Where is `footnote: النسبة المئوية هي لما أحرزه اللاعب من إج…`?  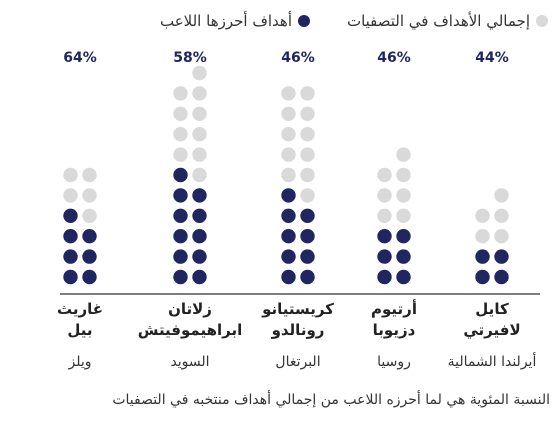 footnote: النسبة المئوية هي لما أحرزه اللاعب من إج… is located at coordinates (331, 400).